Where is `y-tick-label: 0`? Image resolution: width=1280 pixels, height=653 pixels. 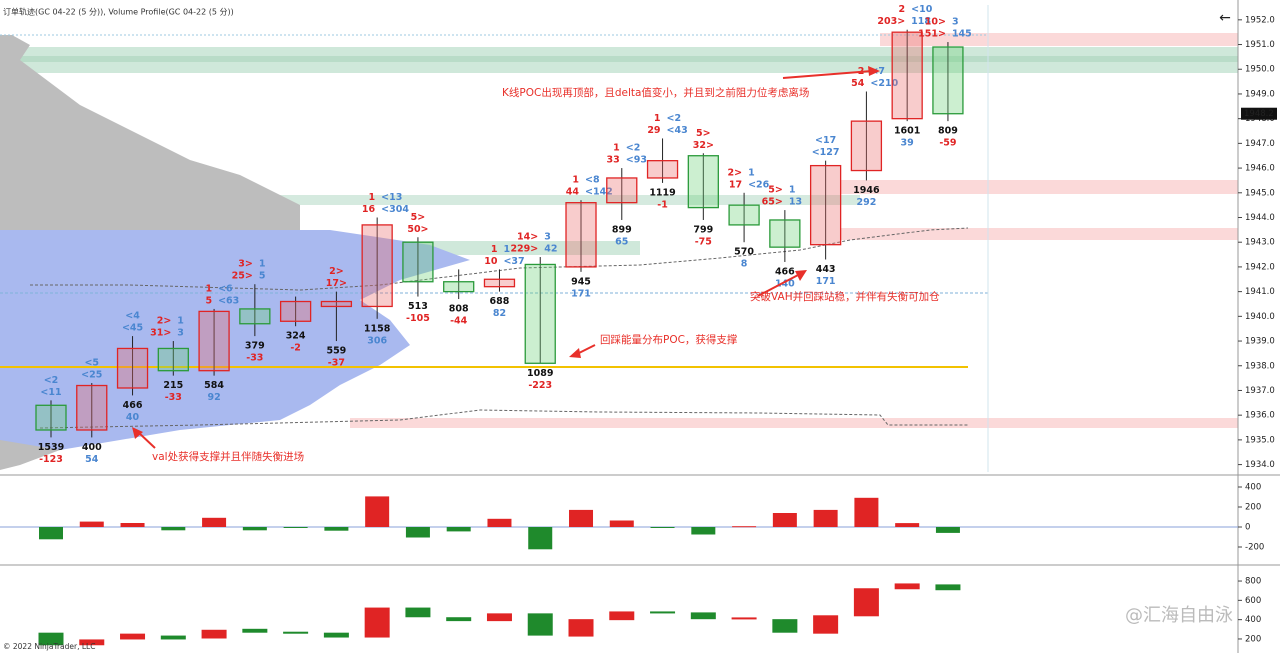
y-tick-label: 0 is located at coordinates (1247, 528).